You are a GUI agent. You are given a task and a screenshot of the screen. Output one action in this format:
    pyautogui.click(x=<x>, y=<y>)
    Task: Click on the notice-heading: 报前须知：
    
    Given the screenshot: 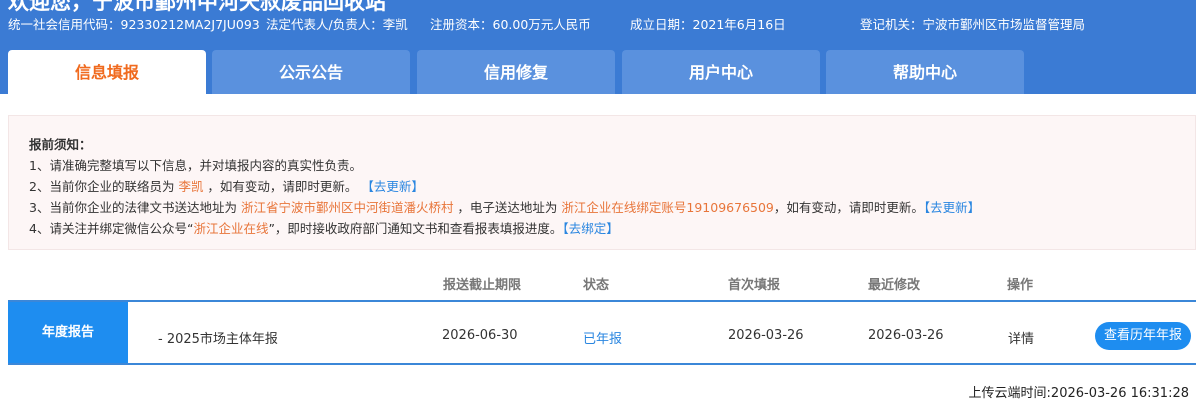 What is the action you would take?
    pyautogui.click(x=60, y=144)
    